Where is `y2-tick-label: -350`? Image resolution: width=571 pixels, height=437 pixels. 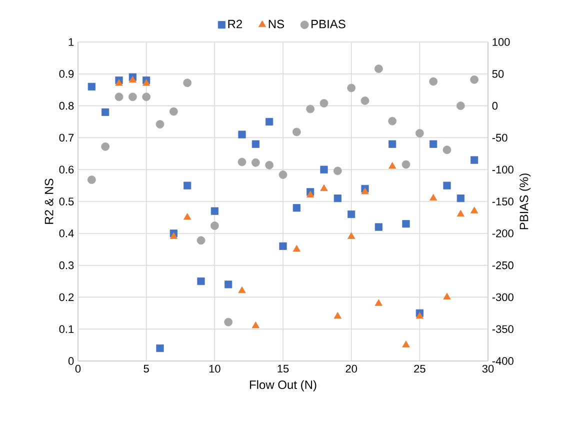
y2-tick-label: -350 is located at coordinates (503, 329).